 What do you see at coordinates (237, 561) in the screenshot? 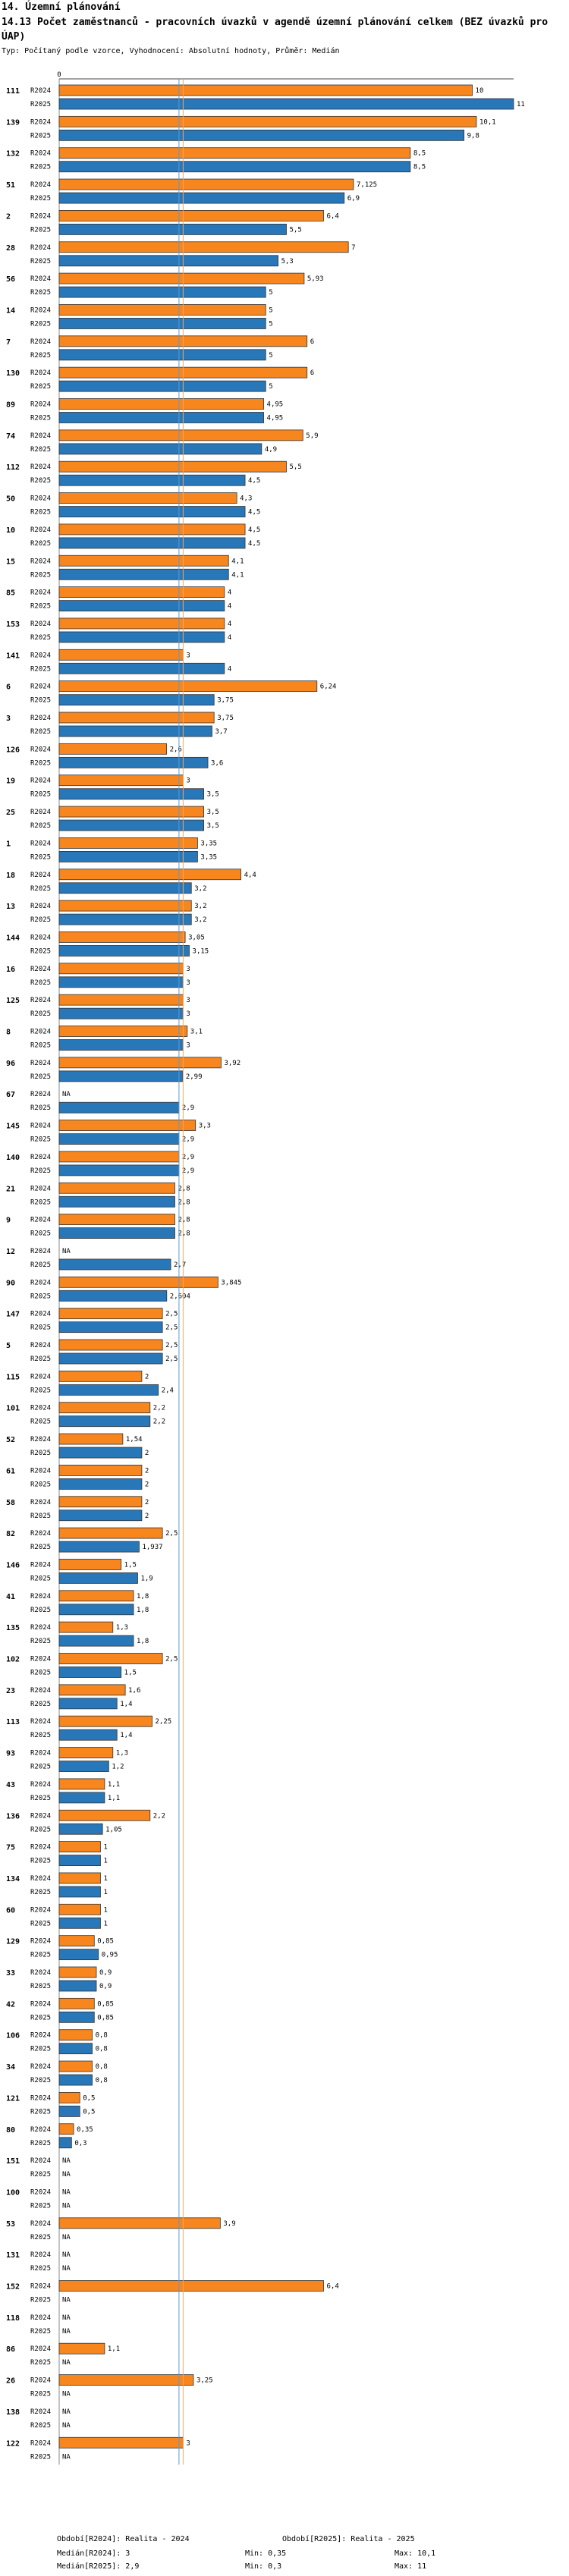
I see `value-label-r2024: 4,1` at bounding box center [237, 561].